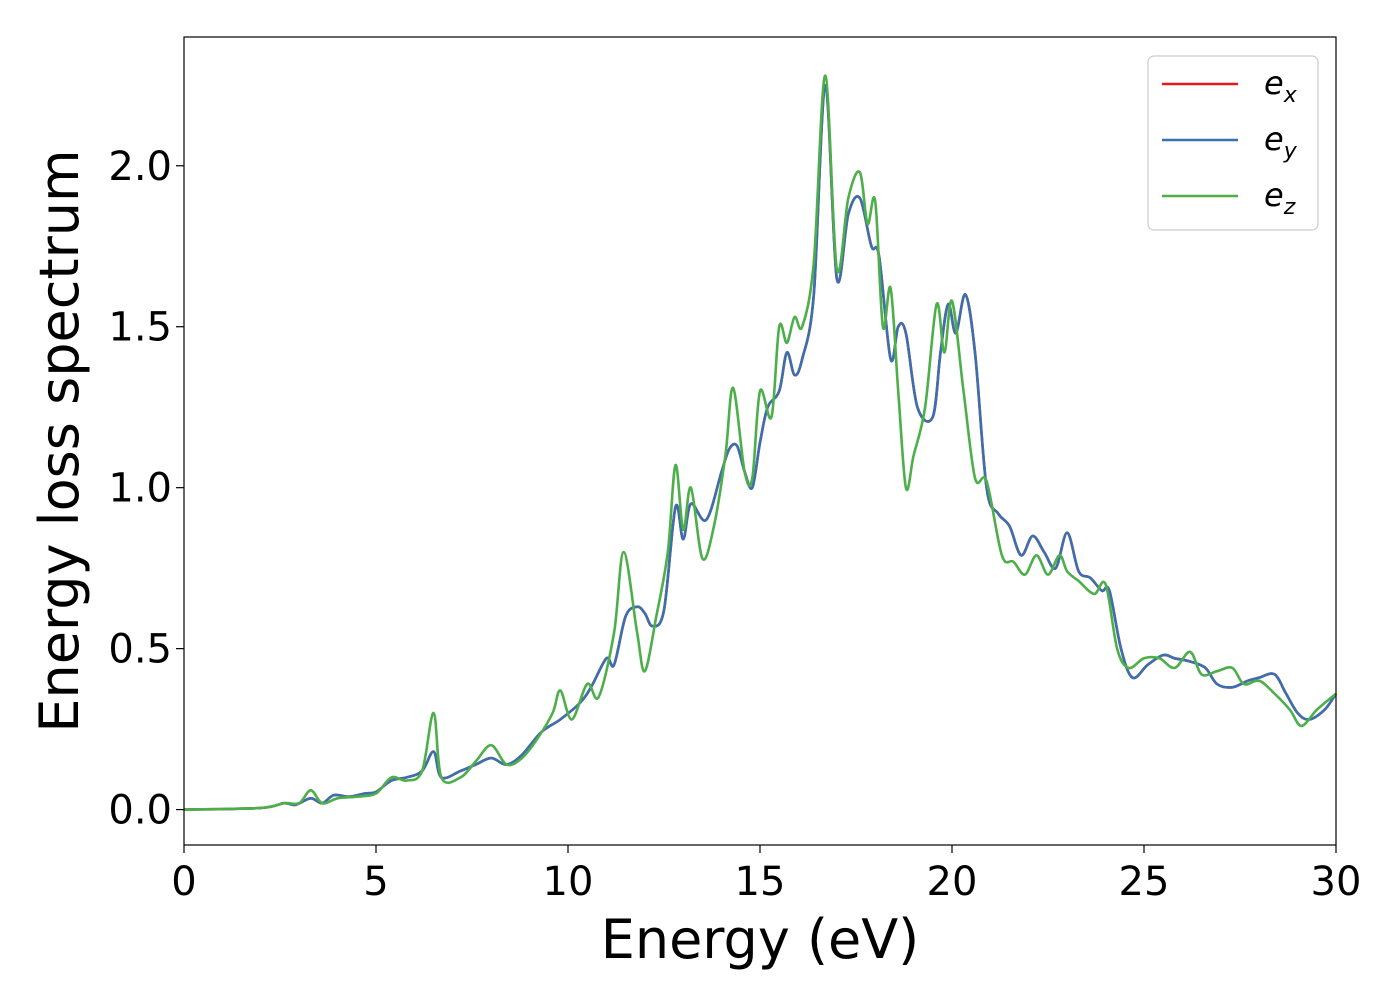 This screenshot has width=1400, height=1000. What do you see at coordinates (1336, 882) in the screenshot?
I see `x-tick-label: 30` at bounding box center [1336, 882].